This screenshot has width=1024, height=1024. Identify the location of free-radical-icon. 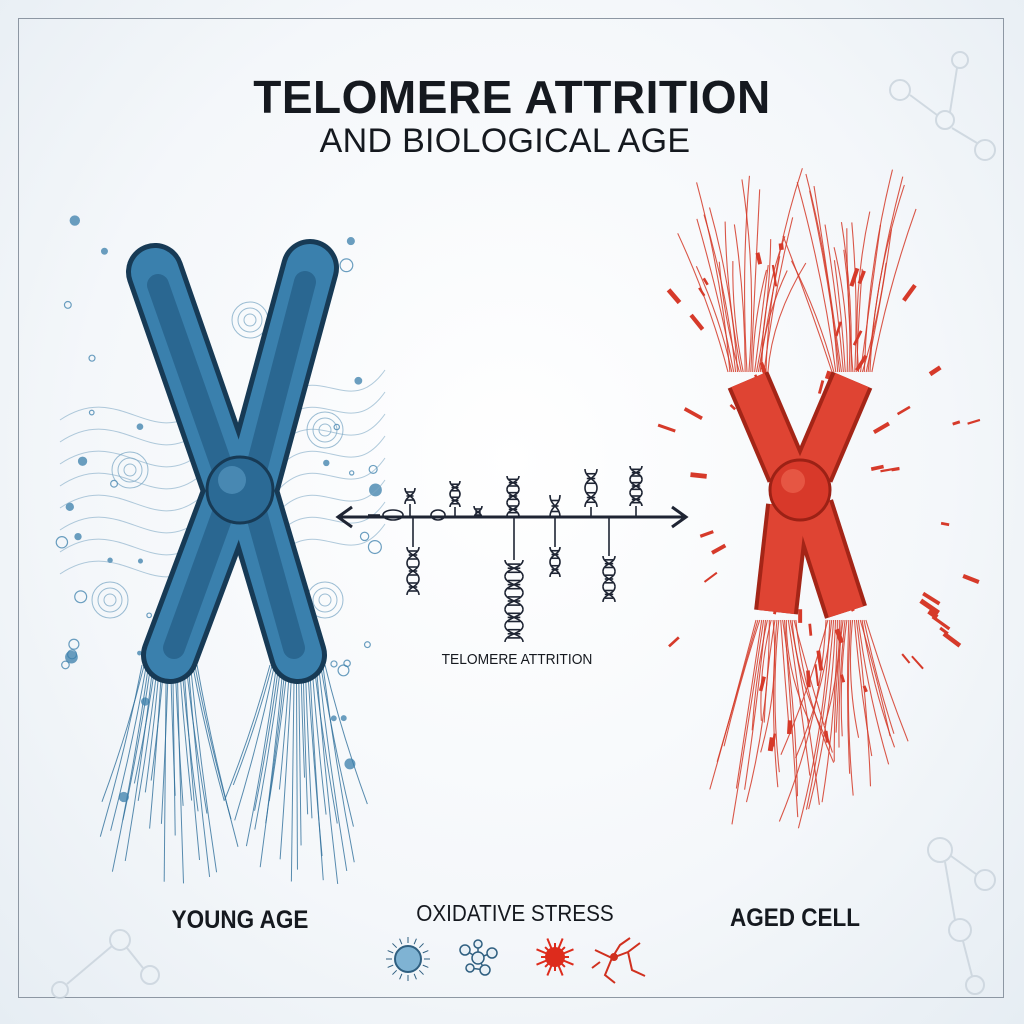
(555, 957).